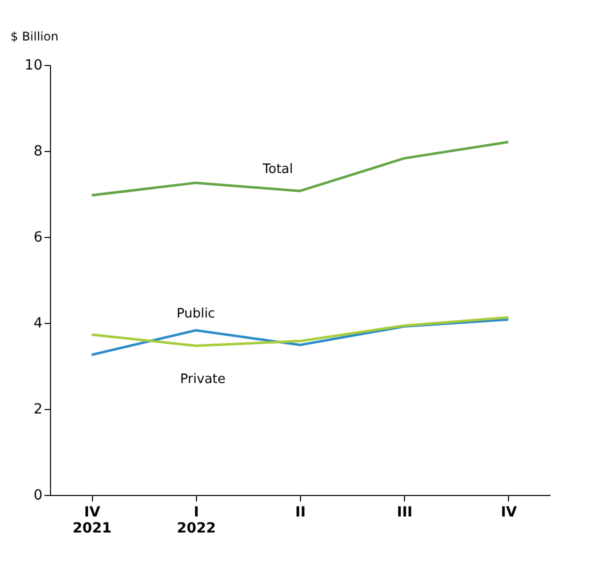 This screenshot has width=596, height=570. What do you see at coordinates (300, 512) in the screenshot?
I see `x-tick-label: II` at bounding box center [300, 512].